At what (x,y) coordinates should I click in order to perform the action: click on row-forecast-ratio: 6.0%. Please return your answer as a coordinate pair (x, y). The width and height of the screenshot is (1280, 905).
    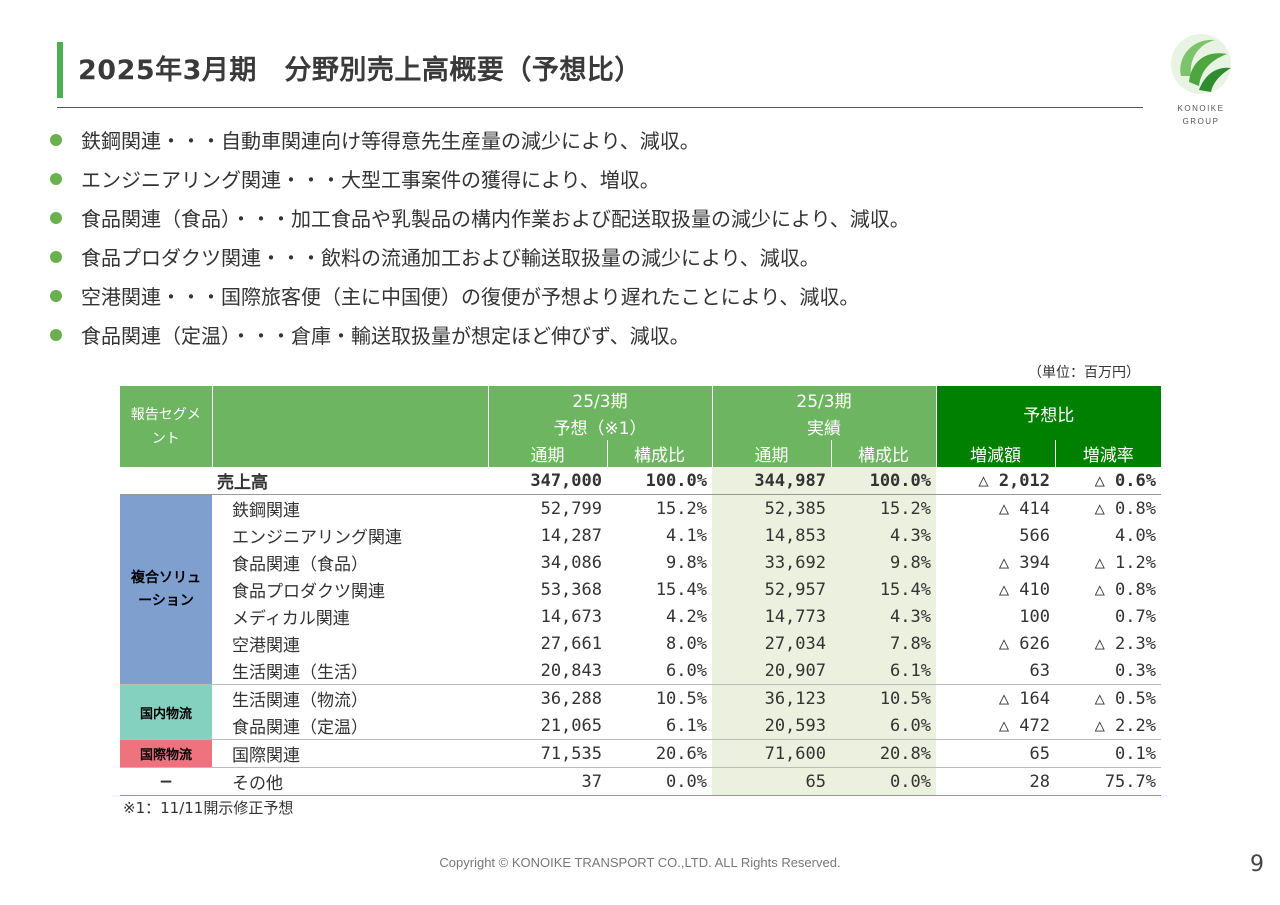
    Looking at the image, I should click on (686, 670).